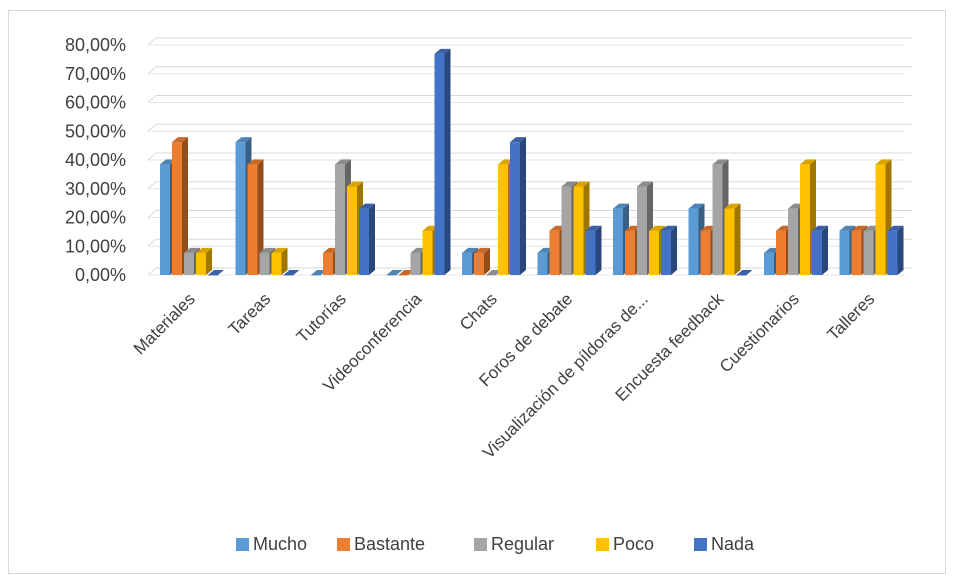 The width and height of the screenshot is (956, 578). What do you see at coordinates (321, 317) in the screenshot?
I see `x-tick-label: Tutorías` at bounding box center [321, 317].